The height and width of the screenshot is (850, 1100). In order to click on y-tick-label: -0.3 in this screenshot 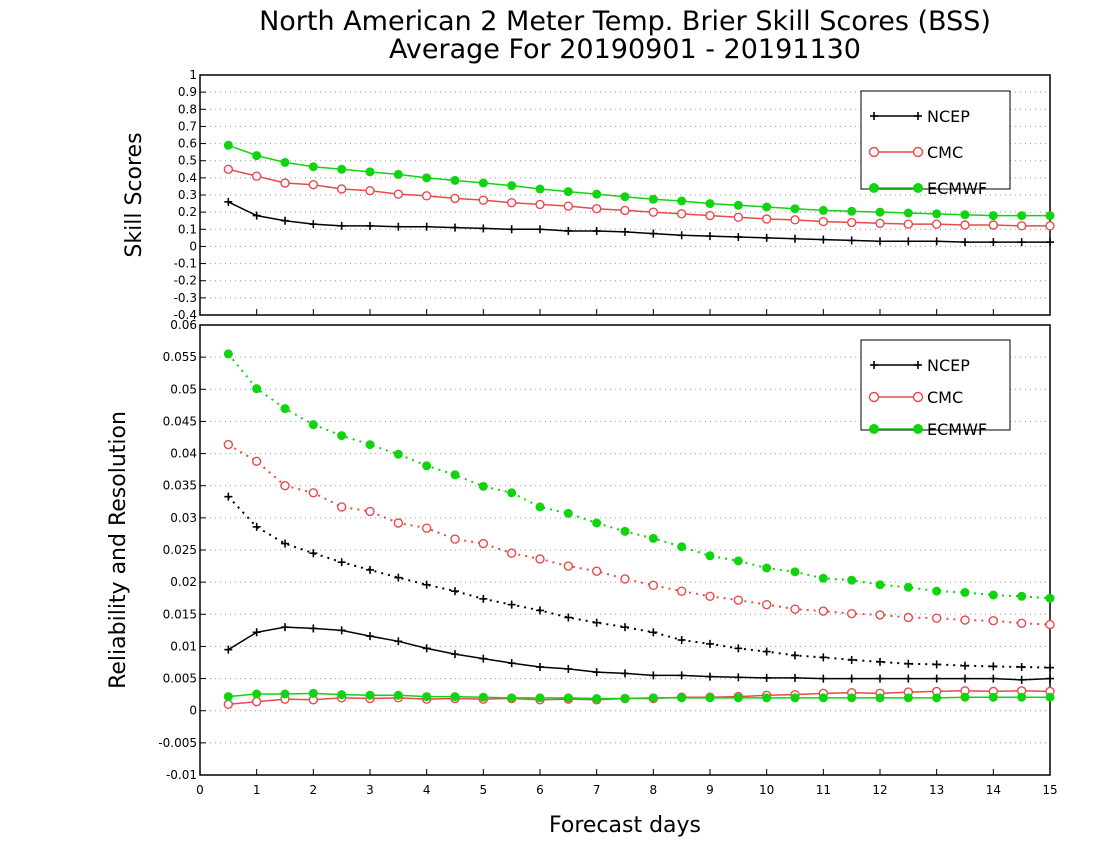, I will do `click(185, 298)`.